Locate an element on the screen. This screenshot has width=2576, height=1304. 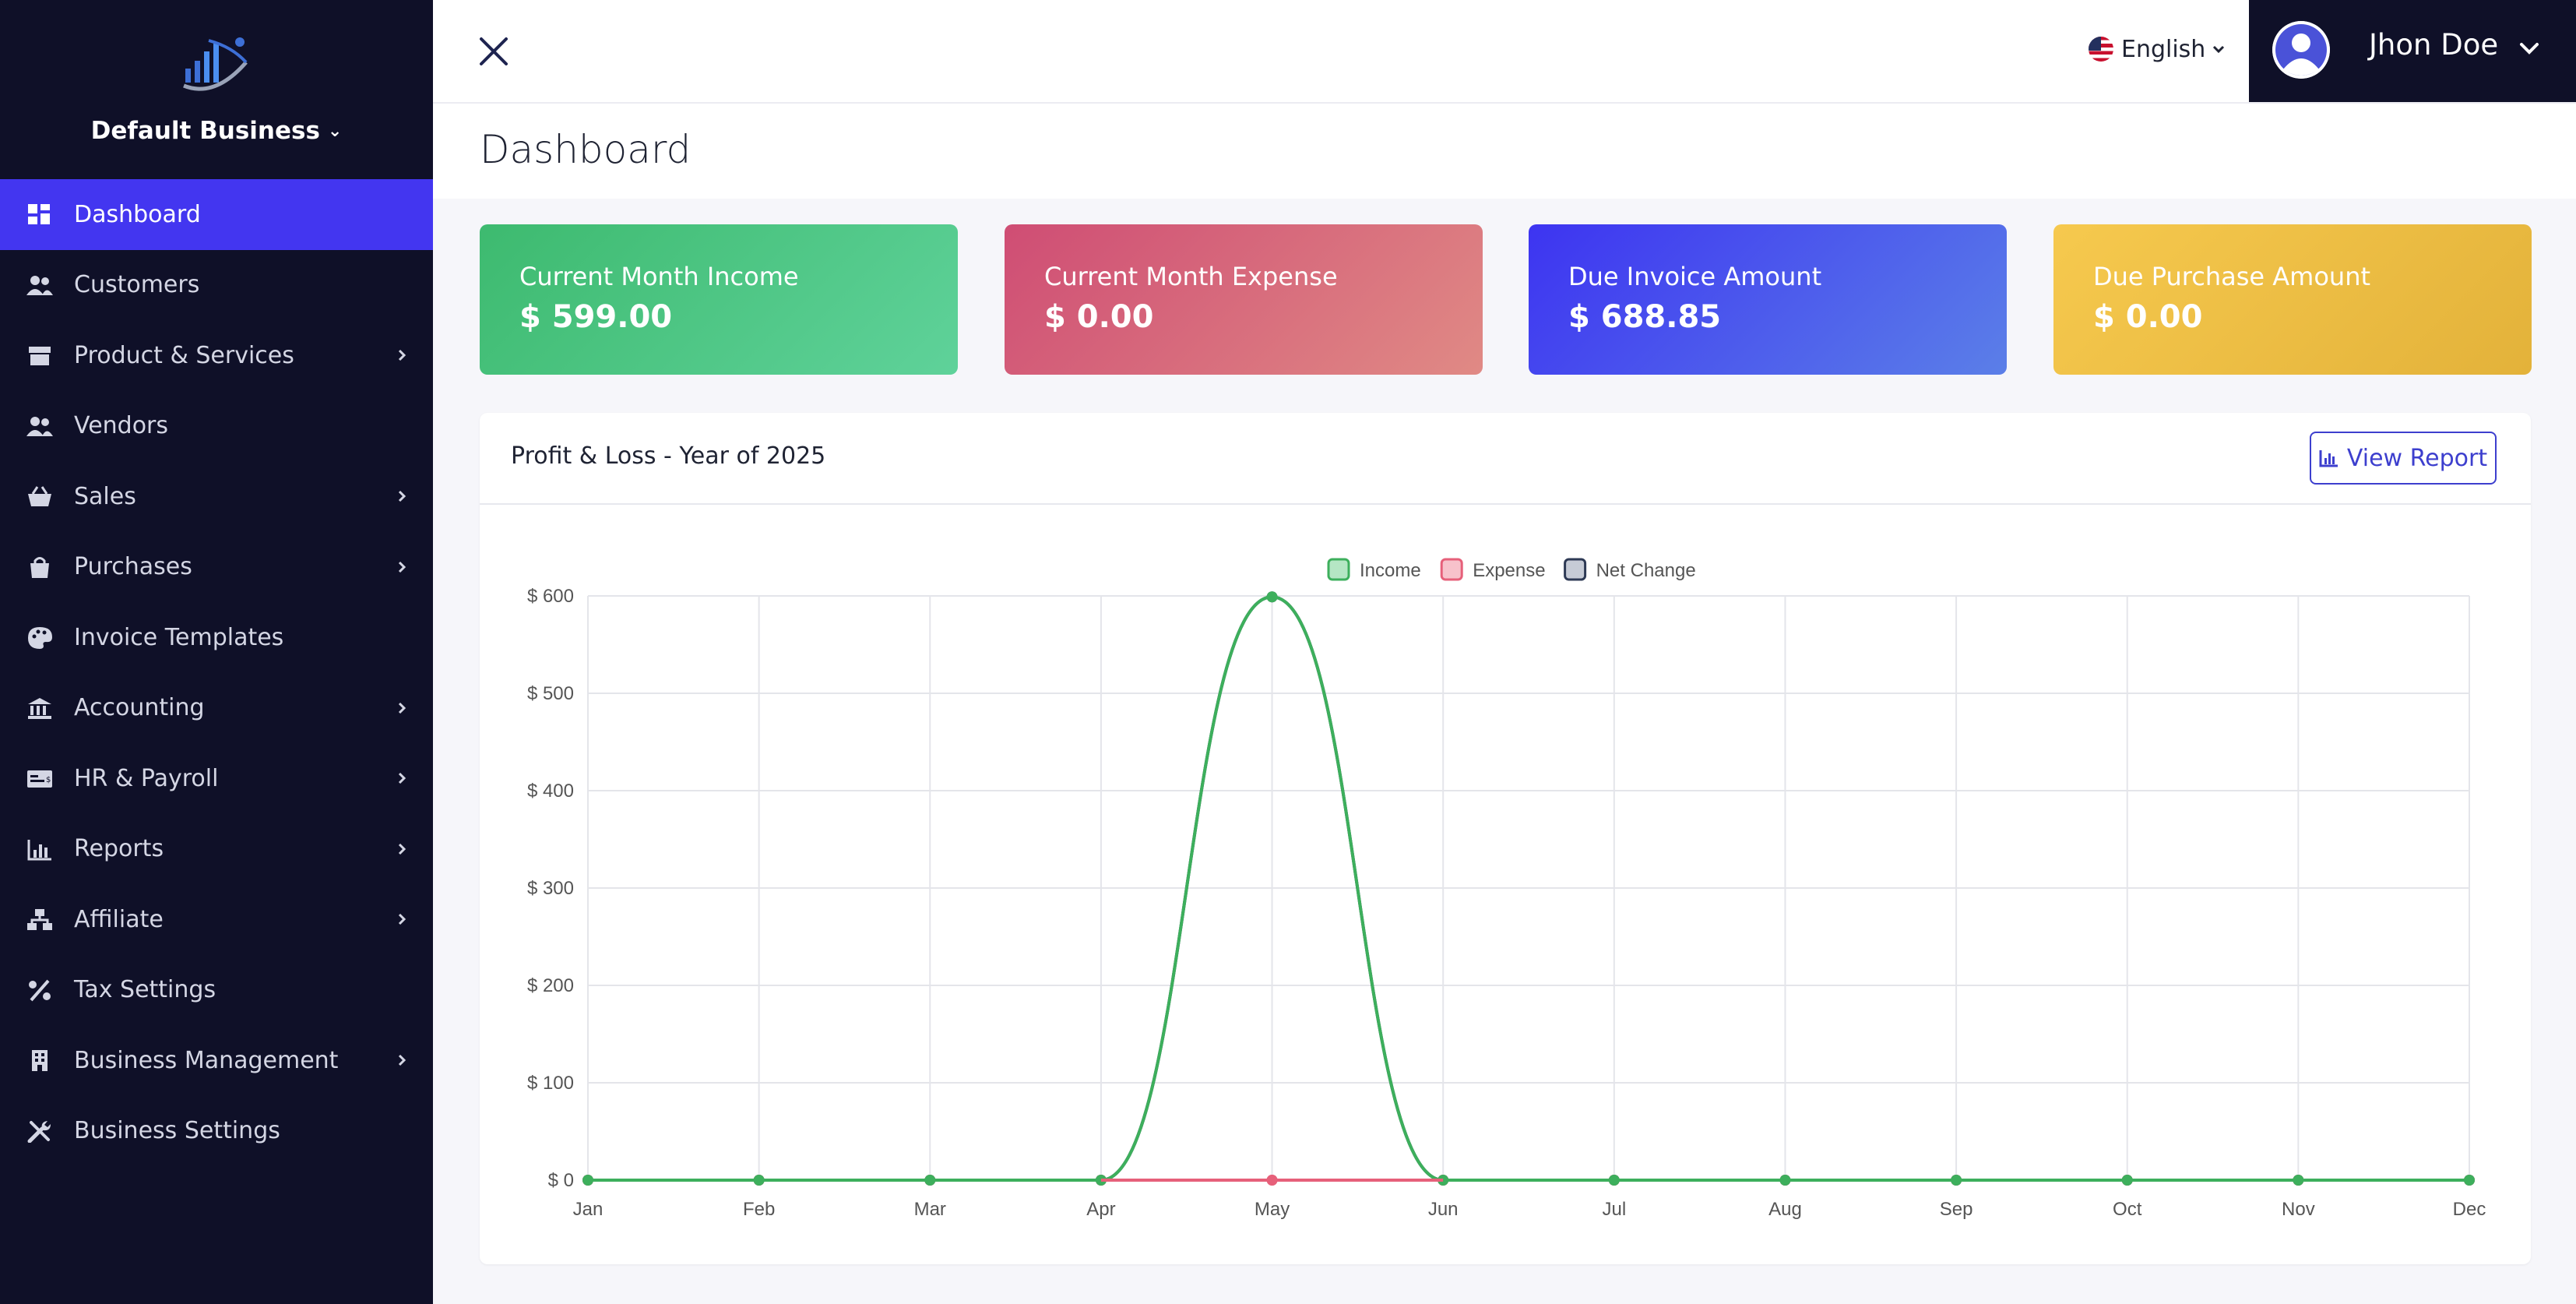
sidebar-item-product-services: Product & Services is located at coordinates (216, 355).